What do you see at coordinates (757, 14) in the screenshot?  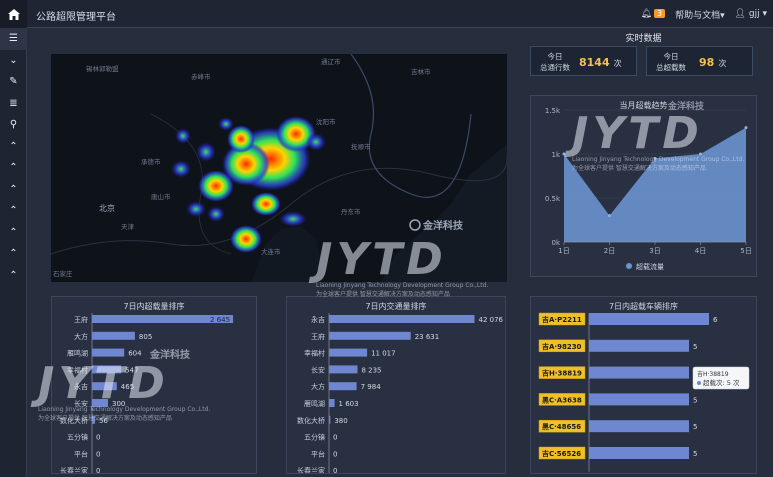 I see `user-name: gjj ▾` at bounding box center [757, 14].